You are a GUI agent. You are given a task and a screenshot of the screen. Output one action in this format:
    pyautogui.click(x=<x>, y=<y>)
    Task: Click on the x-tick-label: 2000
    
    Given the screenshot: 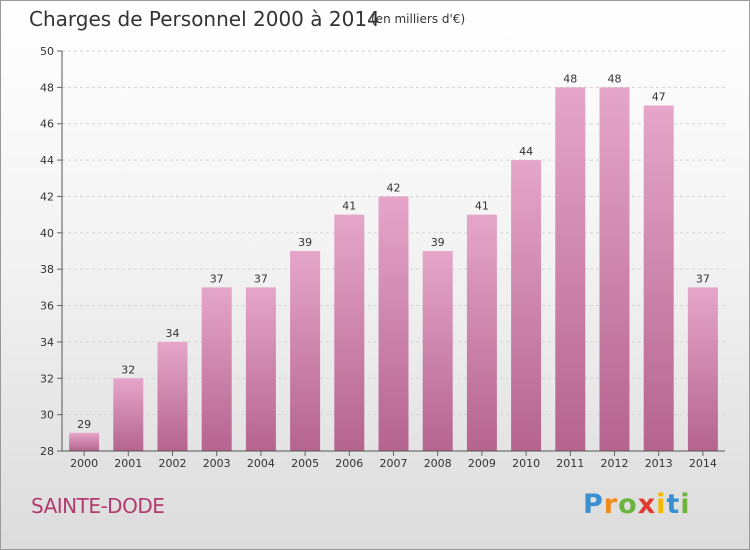 What is the action you would take?
    pyautogui.click(x=84, y=463)
    